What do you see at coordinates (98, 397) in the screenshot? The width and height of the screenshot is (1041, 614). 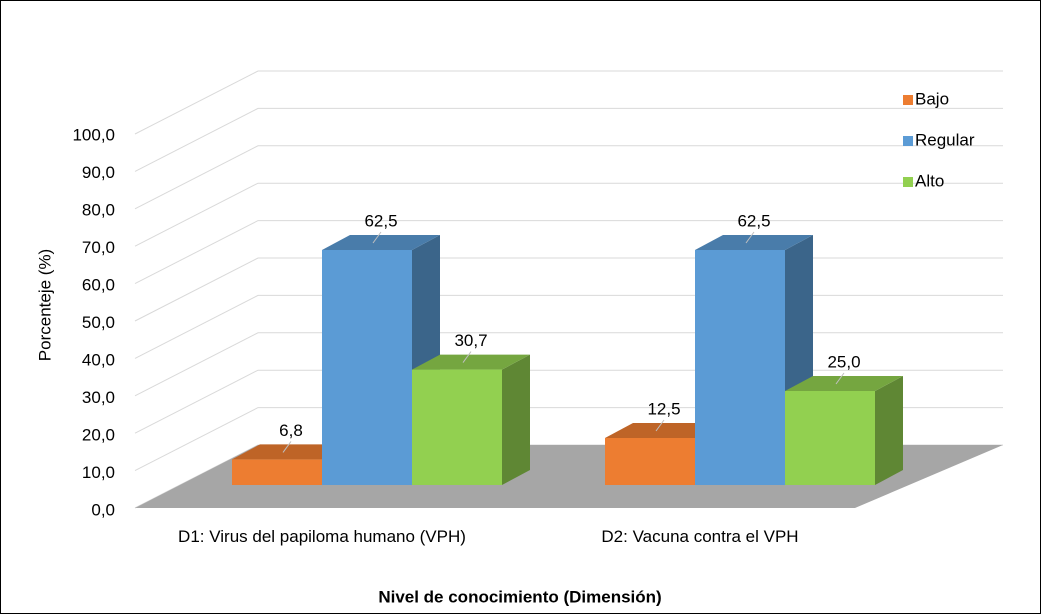 I see `y-tick-label: 30,0` at bounding box center [98, 397].